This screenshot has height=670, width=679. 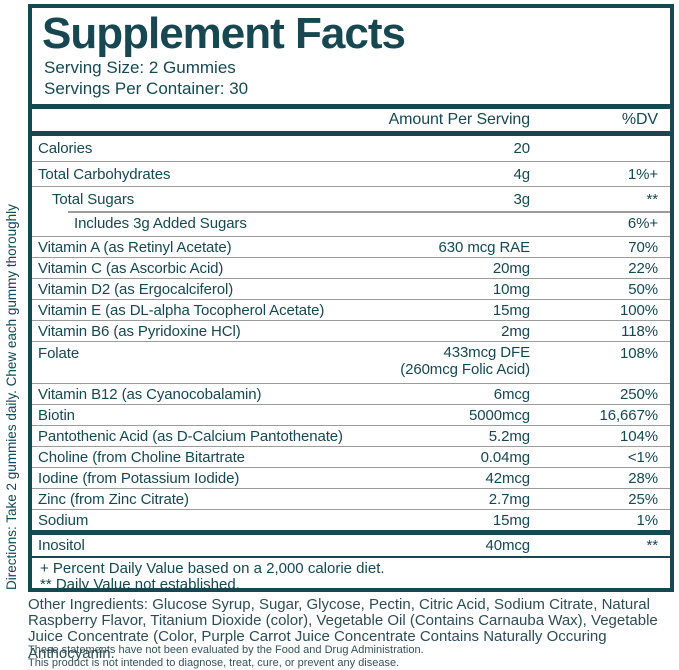 What do you see at coordinates (643, 247) in the screenshot?
I see `dv-value: 70%` at bounding box center [643, 247].